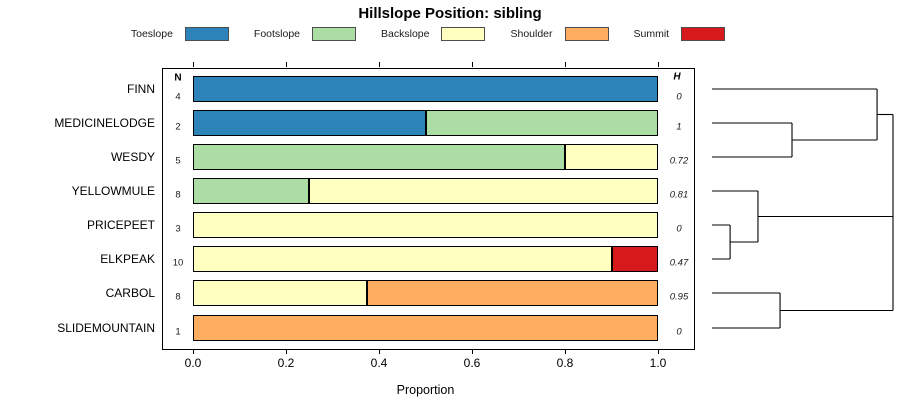 The width and height of the screenshot is (900, 420). I want to click on h-column-header: H, so click(677, 77).